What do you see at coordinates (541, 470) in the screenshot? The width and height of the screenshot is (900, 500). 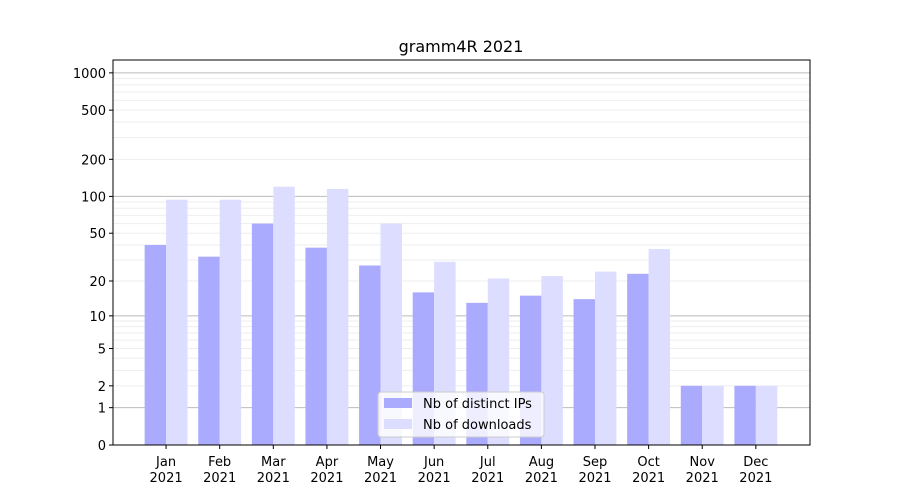 I see `x-tick-label: Aug 2021` at bounding box center [541, 470].